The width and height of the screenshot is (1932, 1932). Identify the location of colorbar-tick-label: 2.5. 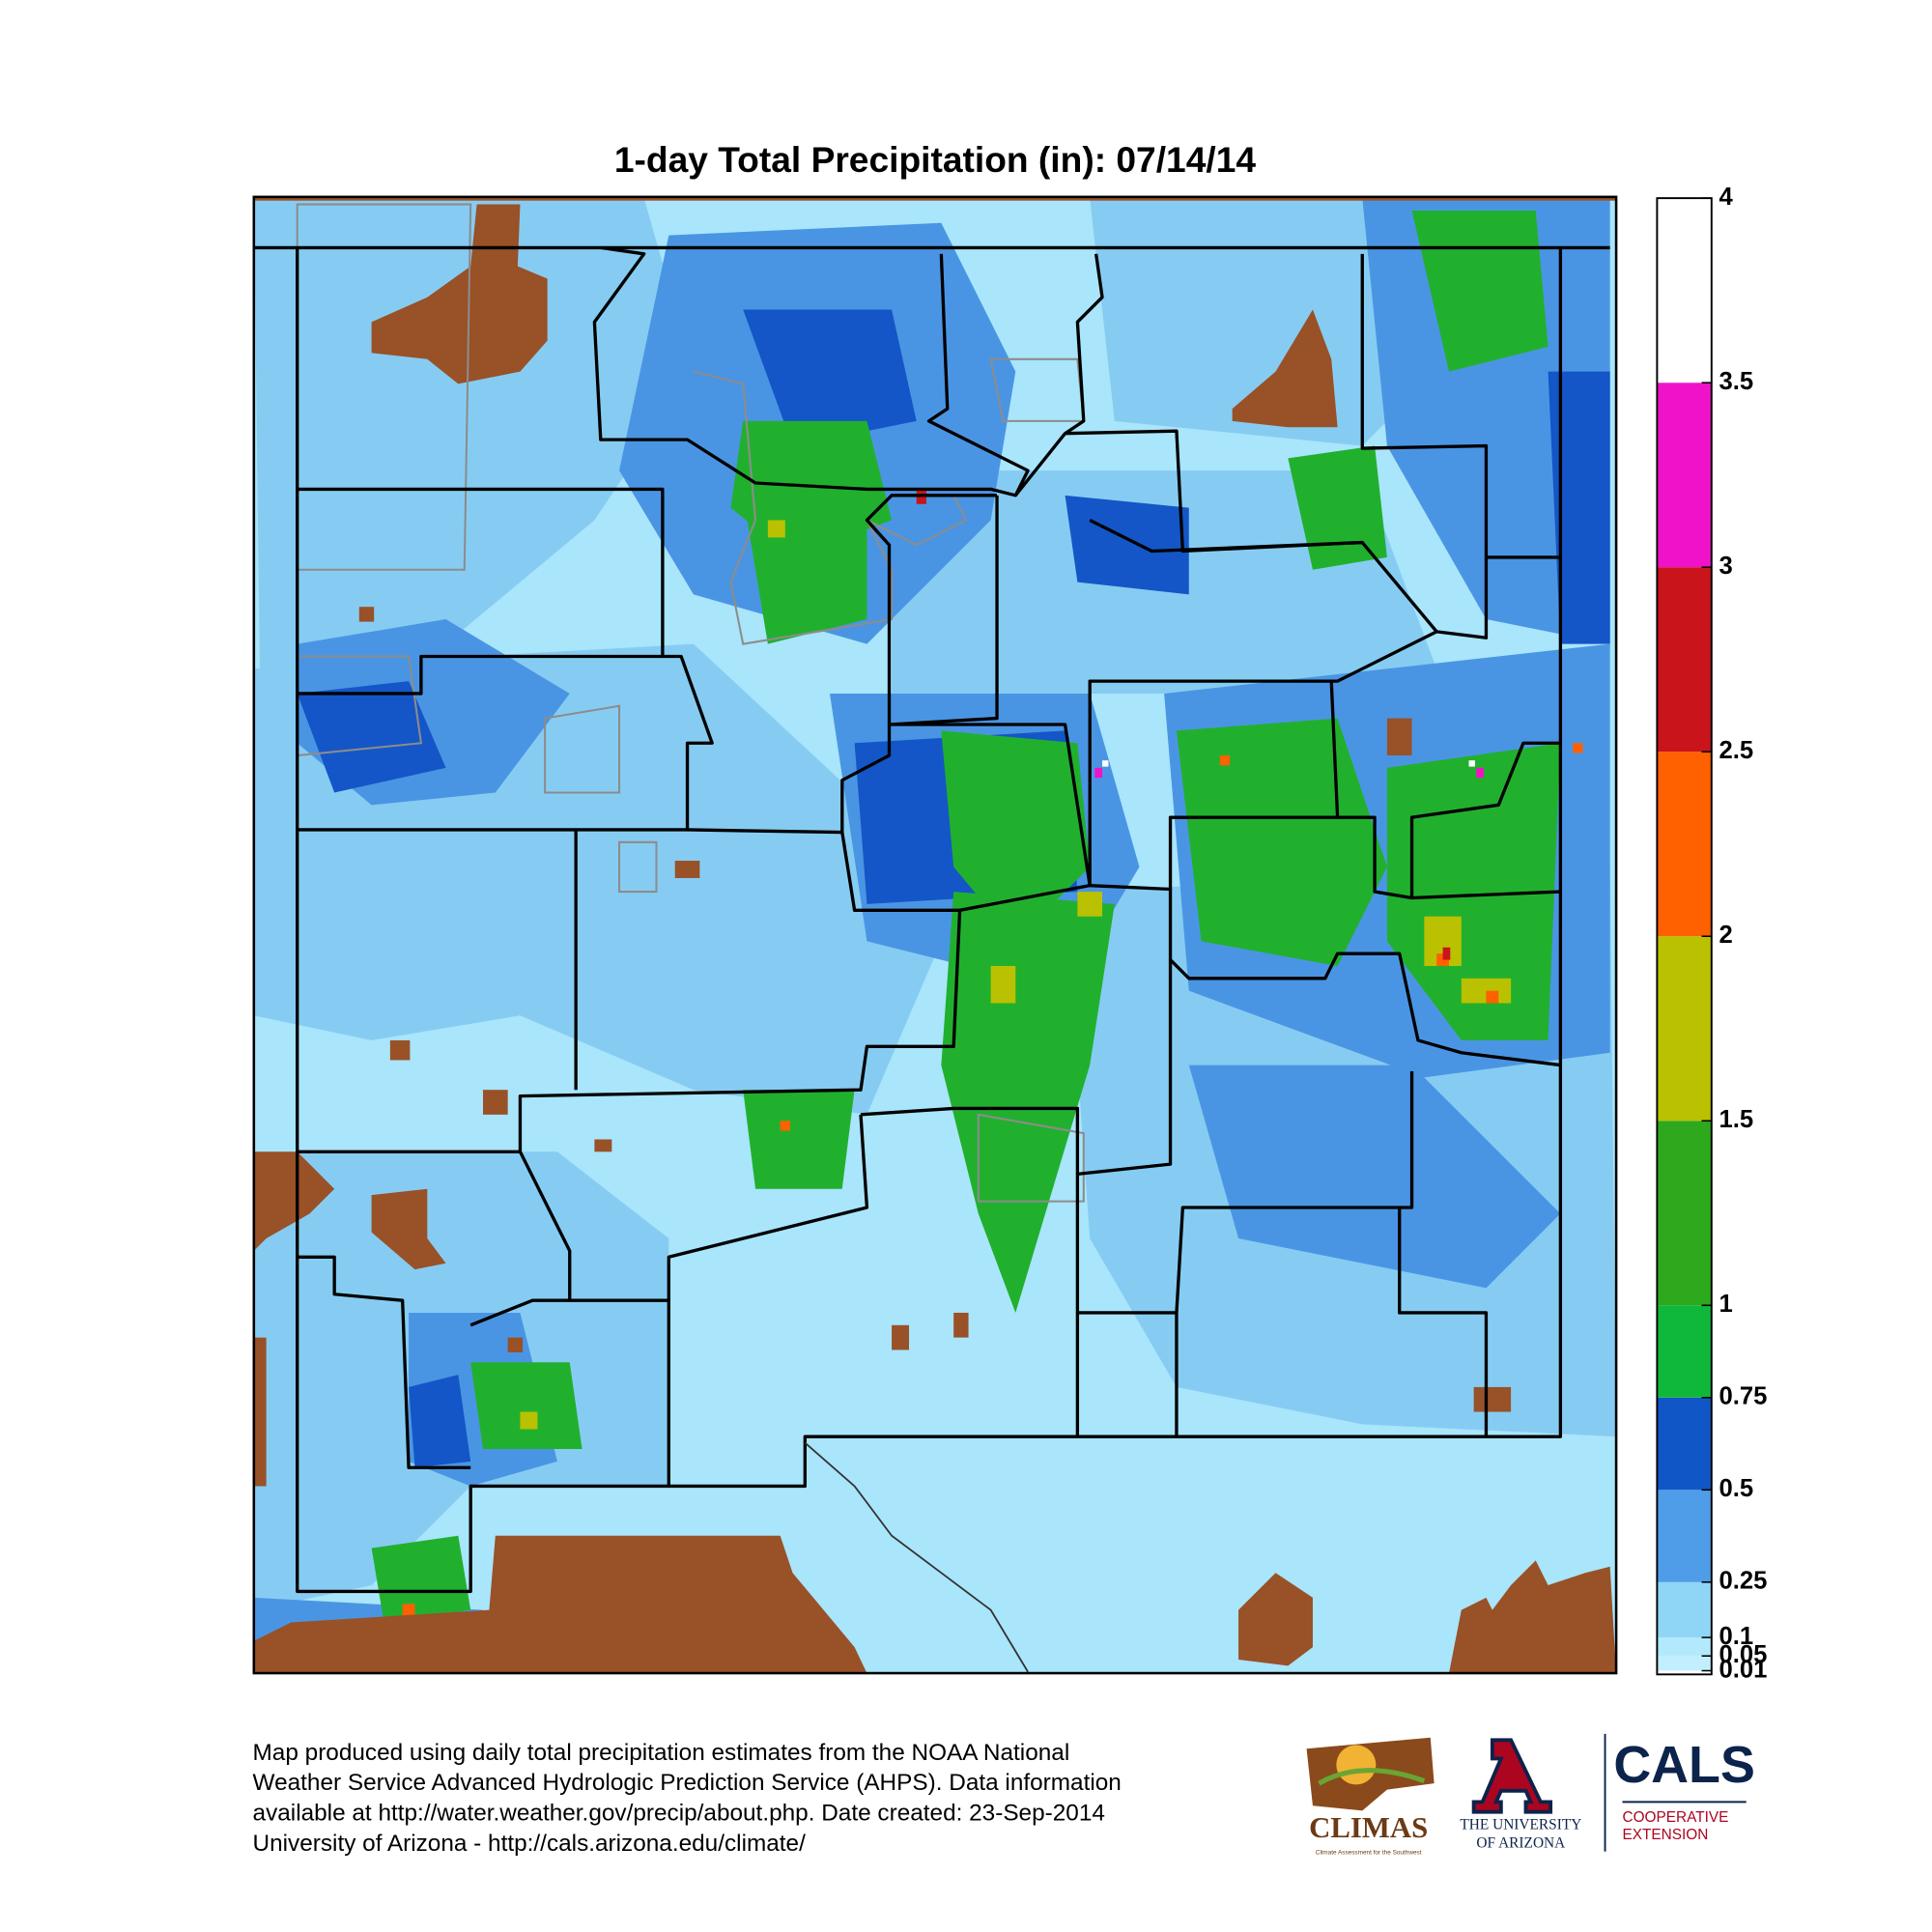
(1736, 750).